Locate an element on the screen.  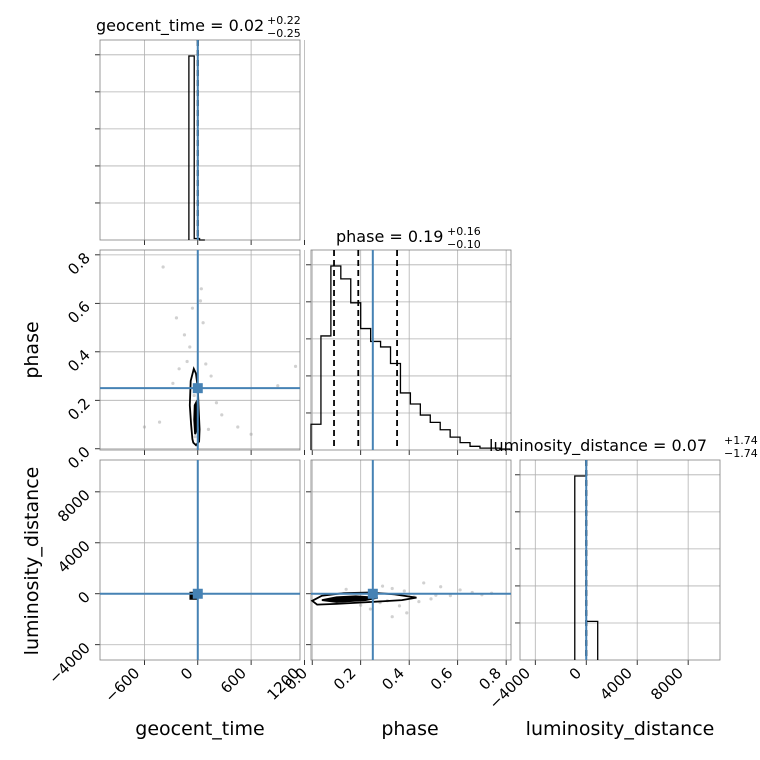
ticklabel-y-luminosity_distance: 4000 is located at coordinates (74, 557).